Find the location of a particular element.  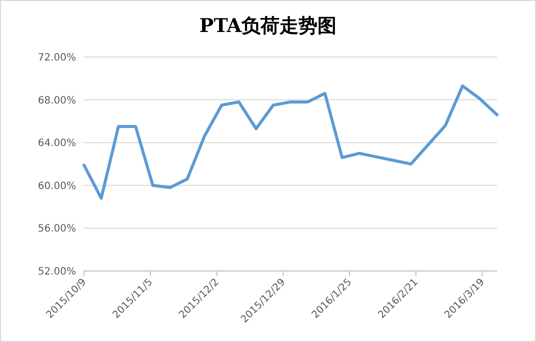

y-tick-label: 72.00% is located at coordinates (57, 58).